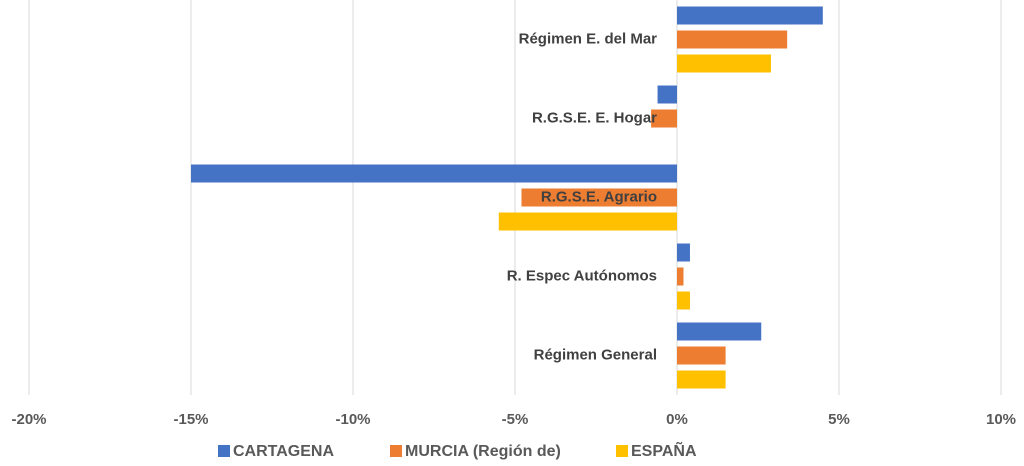 Image resolution: width=1024 pixels, height=466 pixels. What do you see at coordinates (190, 419) in the screenshot?
I see `x-tick-label: -15%` at bounding box center [190, 419].